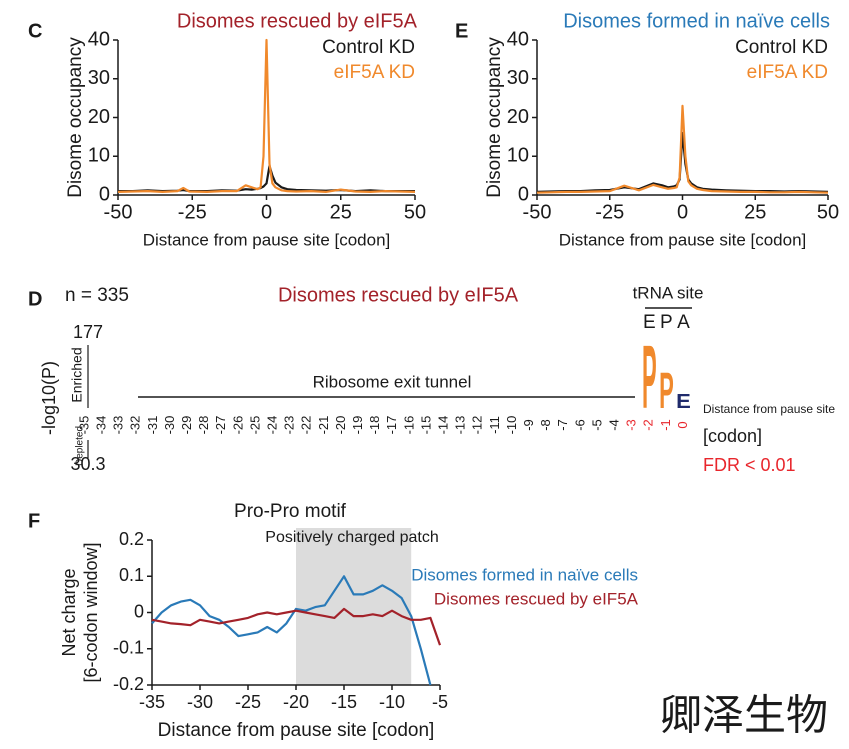 The height and width of the screenshot is (749, 849). I want to click on position-label: -22, so click(306, 425).